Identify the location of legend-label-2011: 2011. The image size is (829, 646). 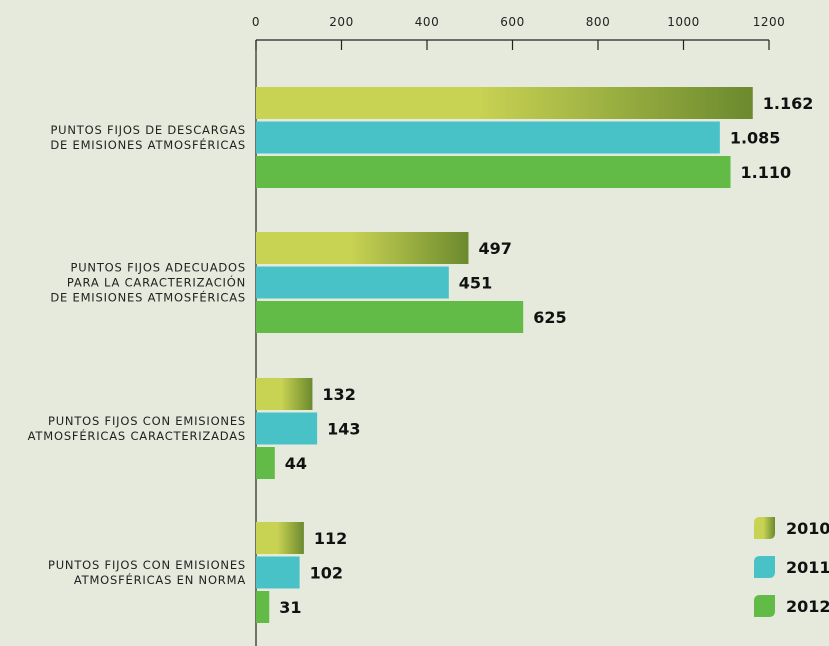
(807, 567).